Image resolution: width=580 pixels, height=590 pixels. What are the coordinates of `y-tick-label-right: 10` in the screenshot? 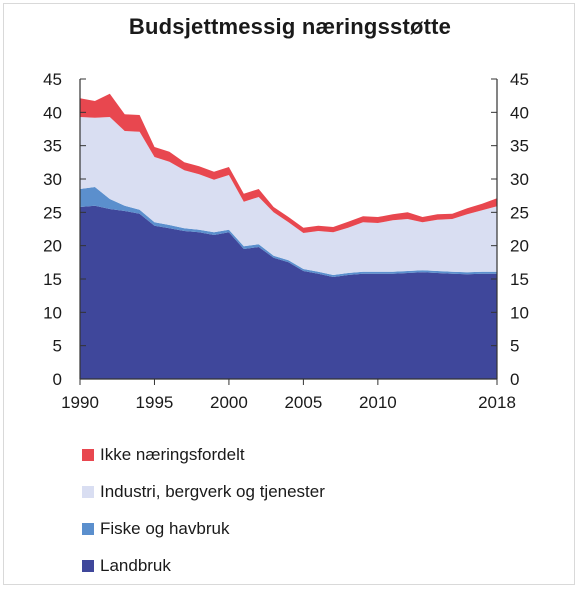 It's located at (519, 312).